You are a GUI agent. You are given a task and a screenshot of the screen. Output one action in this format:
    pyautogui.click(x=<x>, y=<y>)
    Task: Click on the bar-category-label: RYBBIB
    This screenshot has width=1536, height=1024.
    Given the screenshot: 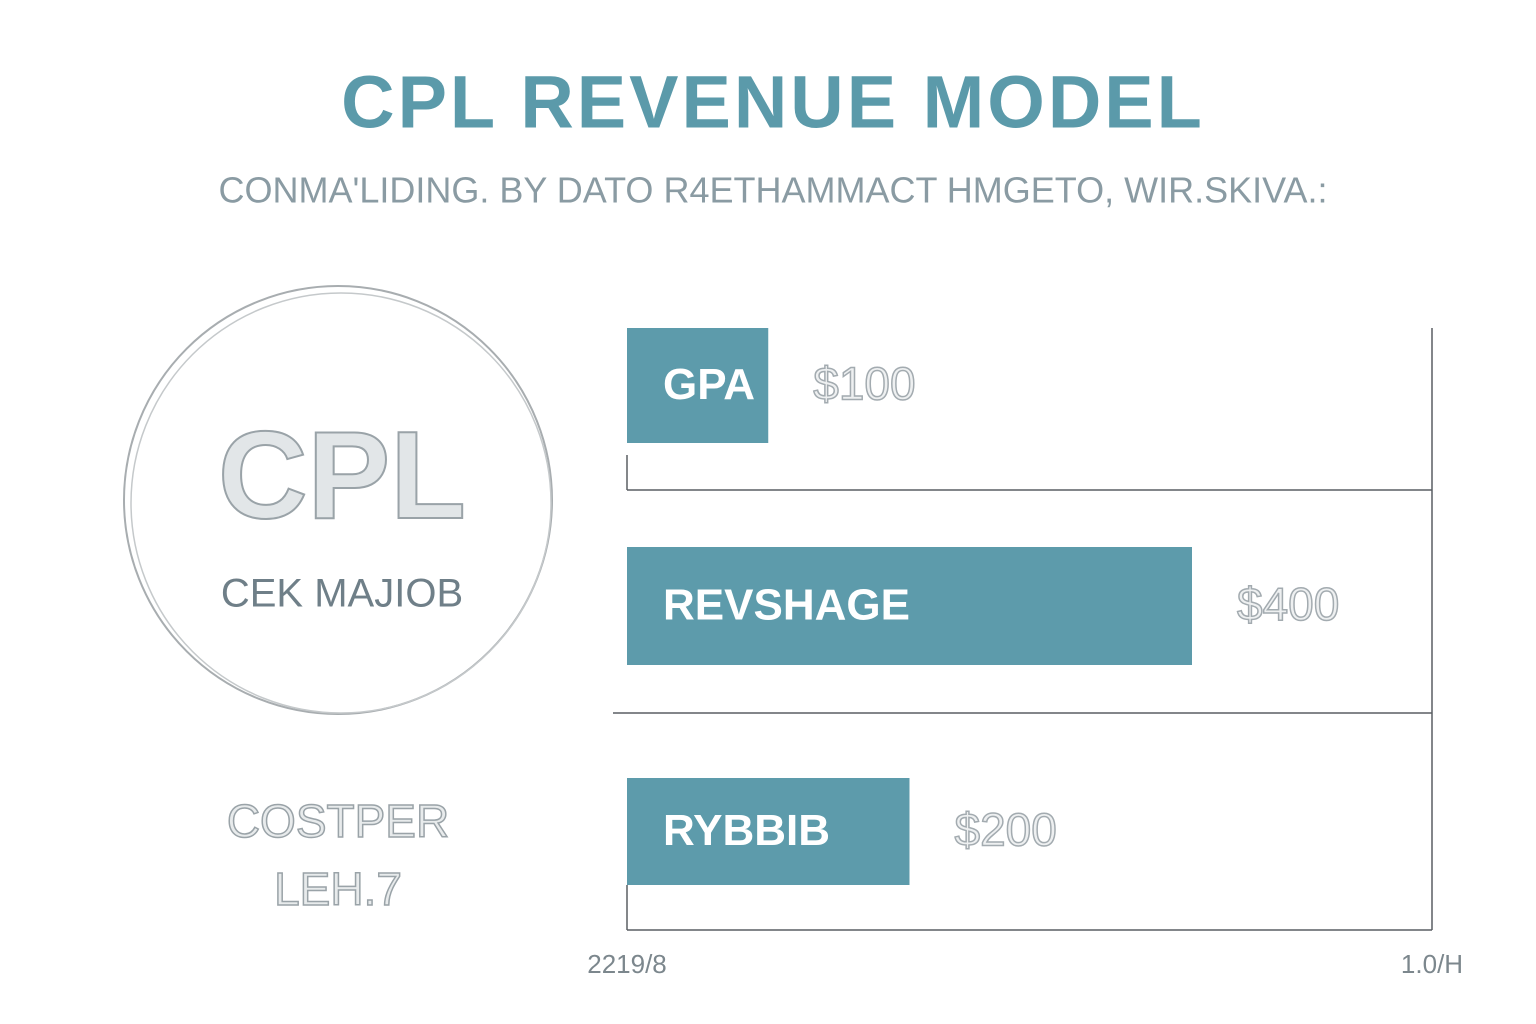 What is the action you would take?
    pyautogui.click(x=746, y=830)
    